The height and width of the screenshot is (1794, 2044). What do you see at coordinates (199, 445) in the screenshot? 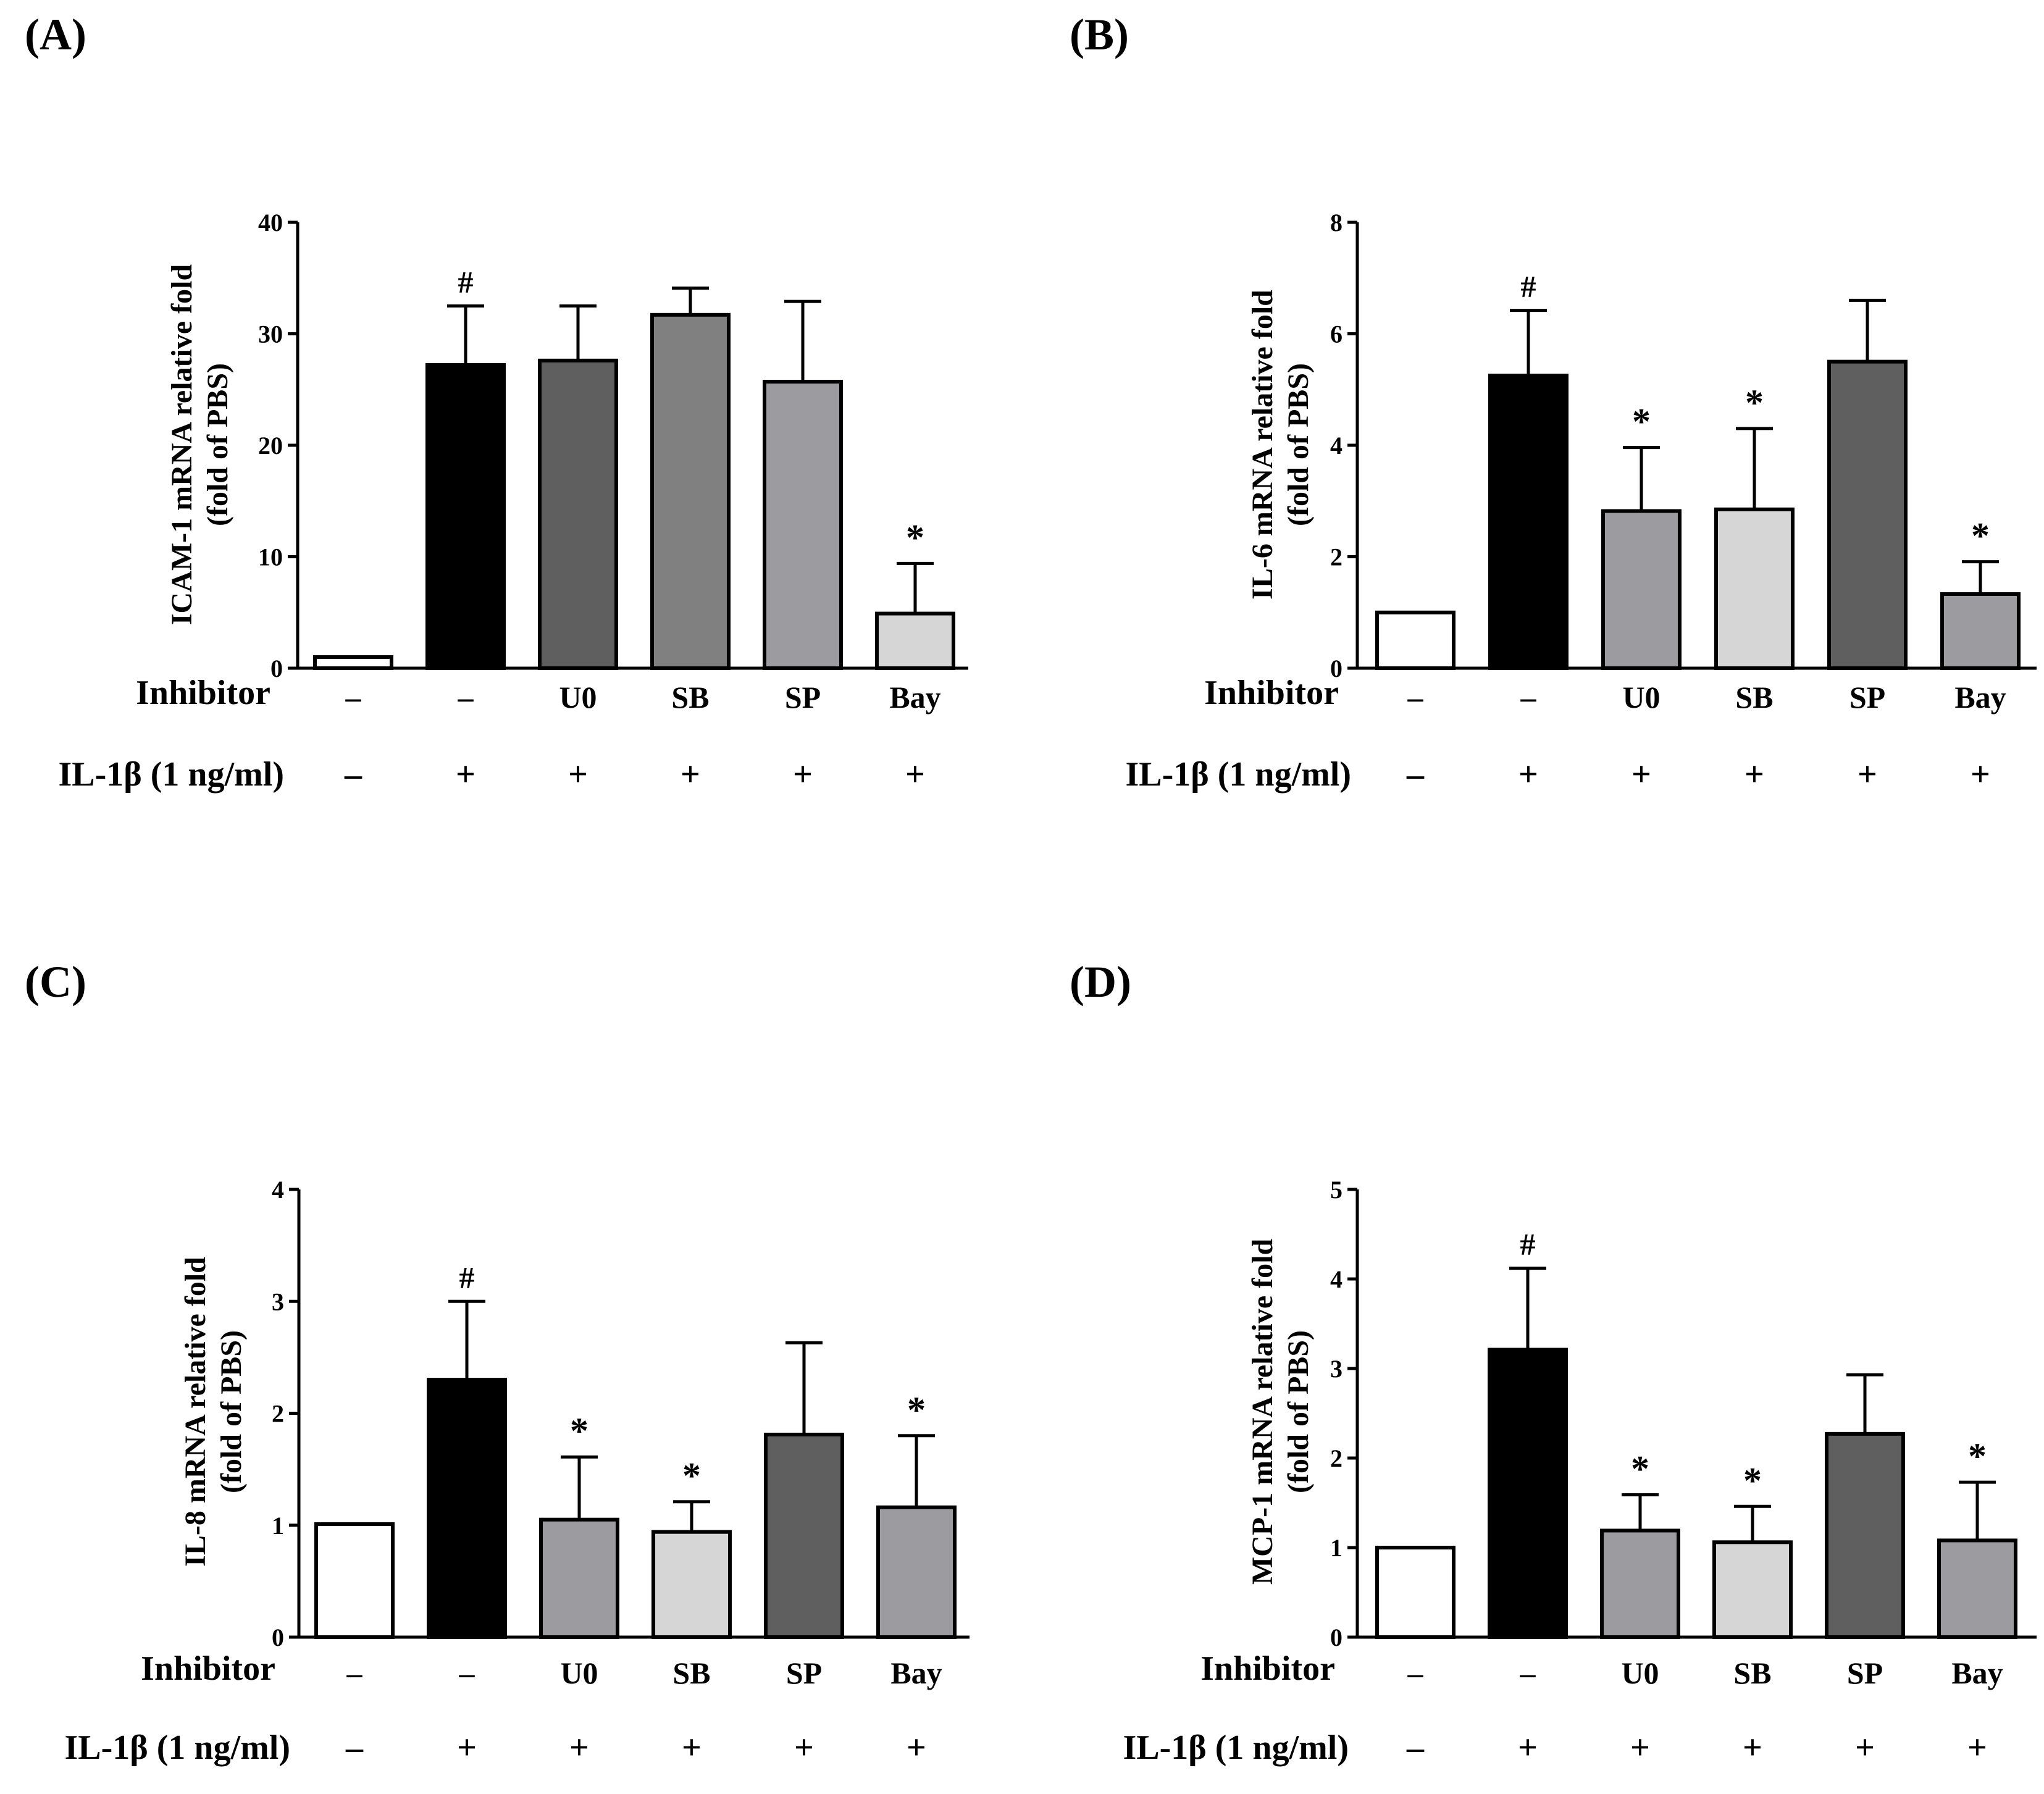
I see `y-axis-label: ICAM-1 mRNA relative fold (fold of PBS)` at bounding box center [199, 445].